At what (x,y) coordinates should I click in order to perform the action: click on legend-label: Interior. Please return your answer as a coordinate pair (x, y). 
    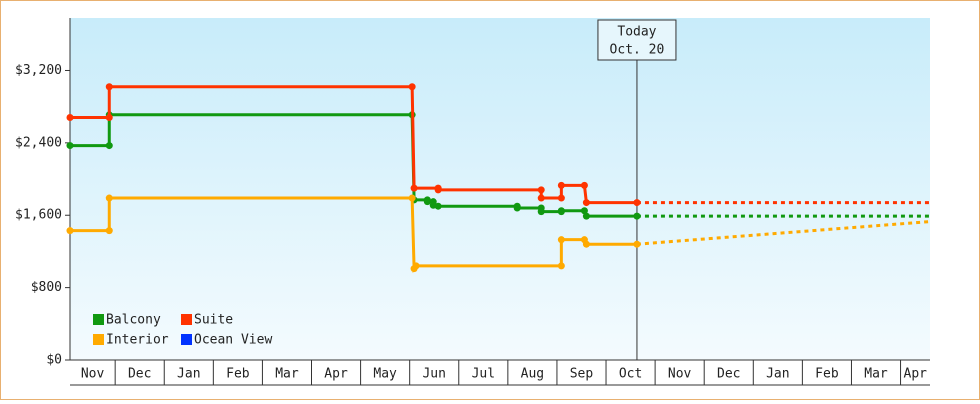
    Looking at the image, I should click on (137, 340).